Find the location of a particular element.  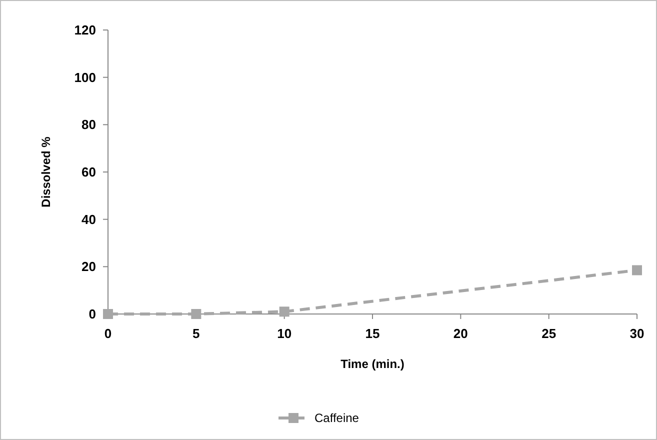

x-tick-label: 5 is located at coordinates (196, 333).